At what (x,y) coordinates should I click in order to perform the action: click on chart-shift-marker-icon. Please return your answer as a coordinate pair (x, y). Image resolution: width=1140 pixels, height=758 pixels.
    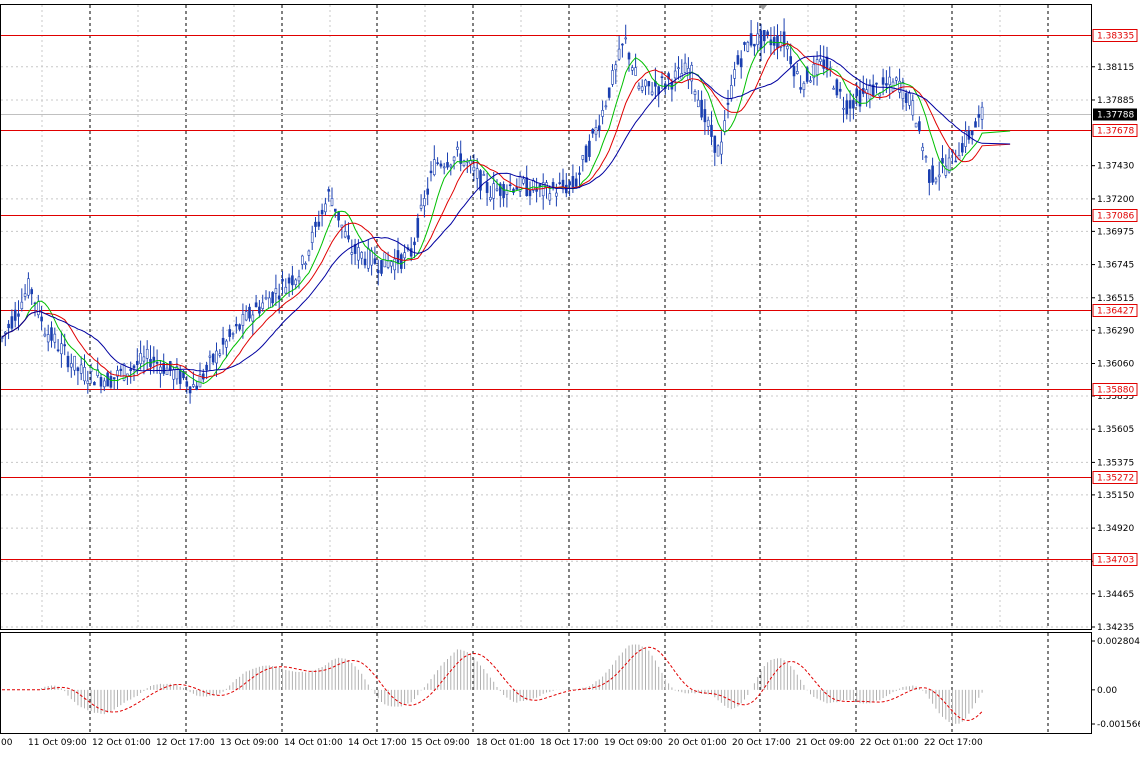
    Looking at the image, I should click on (763, 7).